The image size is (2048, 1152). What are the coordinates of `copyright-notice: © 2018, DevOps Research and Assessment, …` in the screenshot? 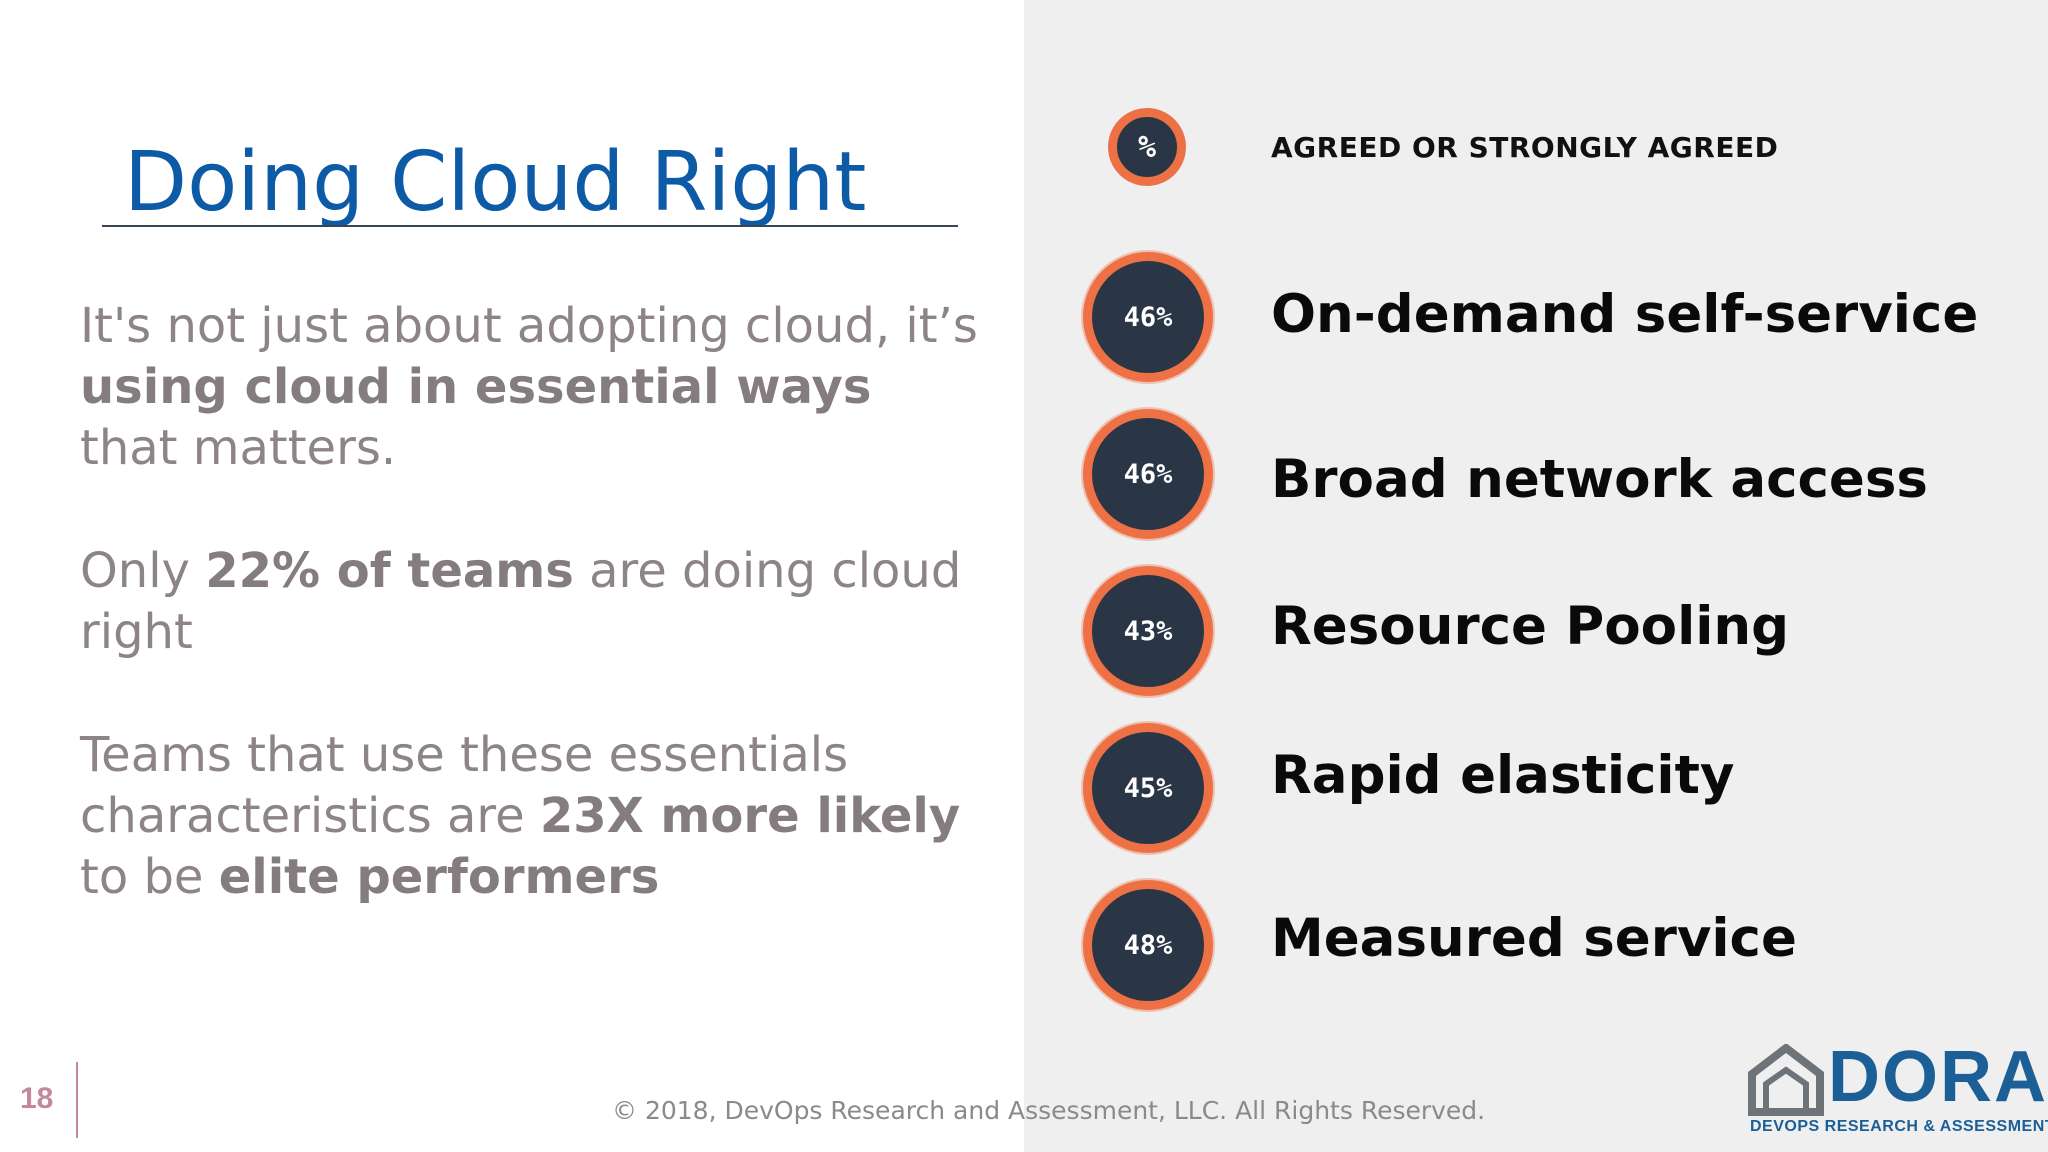 It's located at (1049, 1110).